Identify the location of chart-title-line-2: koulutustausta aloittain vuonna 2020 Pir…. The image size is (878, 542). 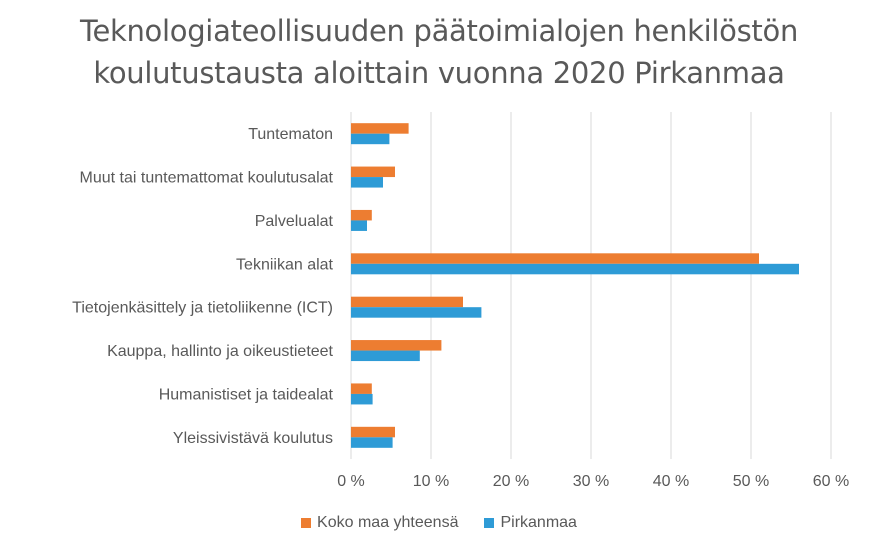
(439, 73).